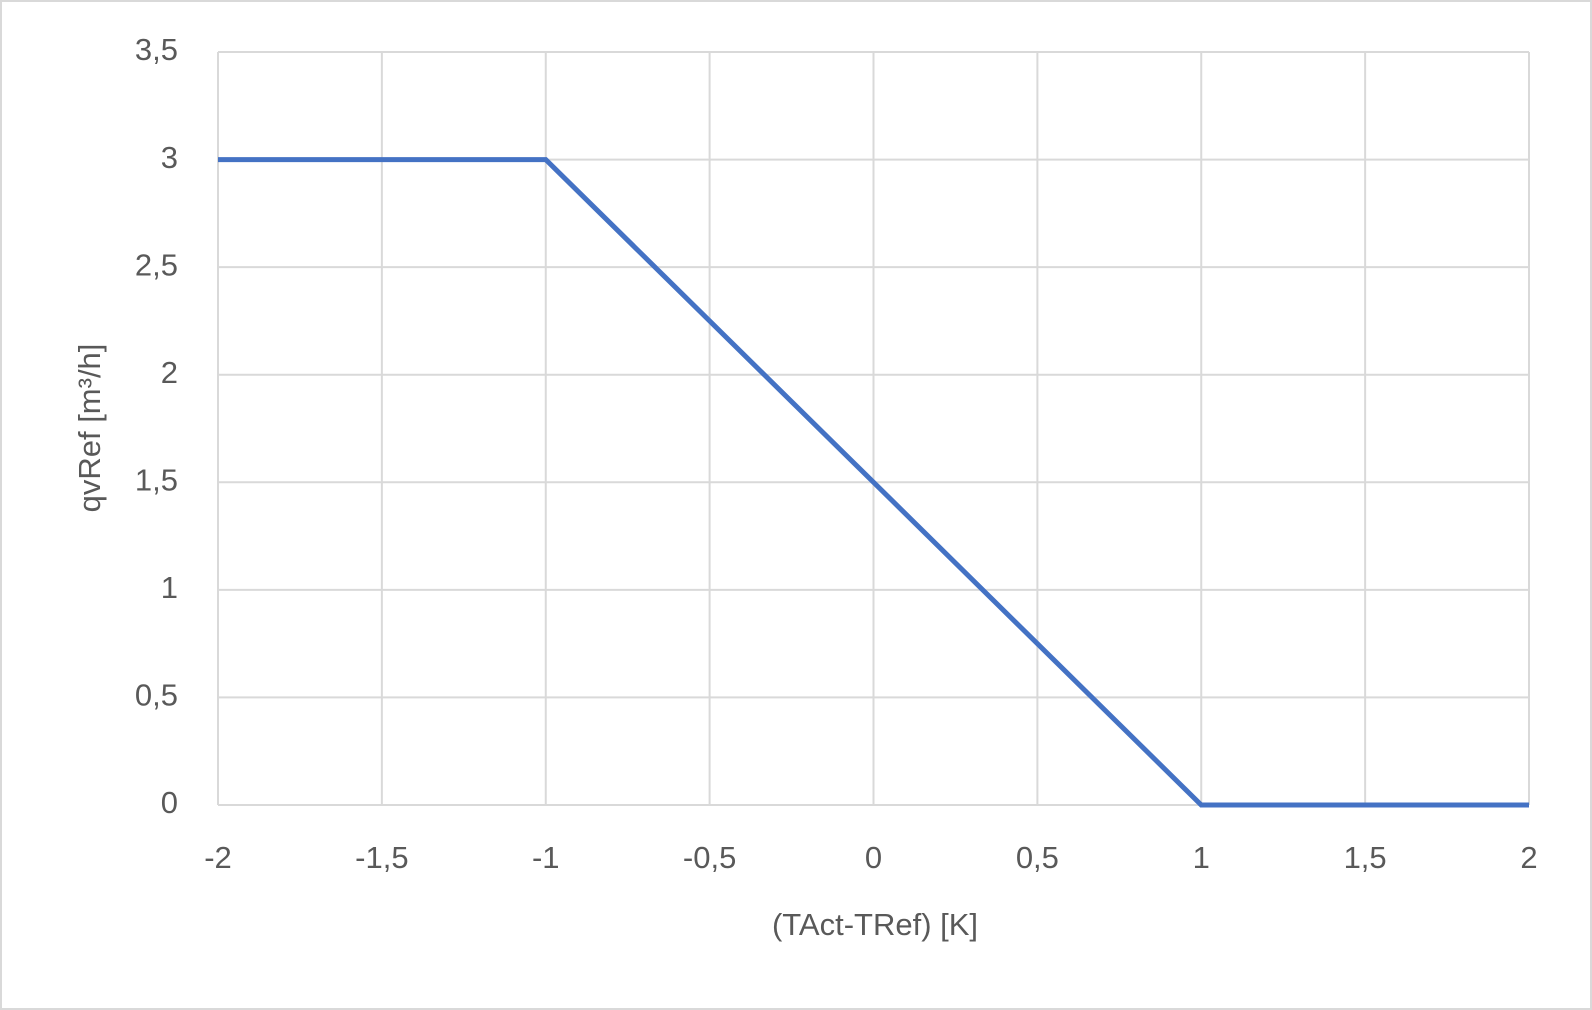  Describe the element at coordinates (381, 857) in the screenshot. I see `x-tick-label: -1,5` at that location.